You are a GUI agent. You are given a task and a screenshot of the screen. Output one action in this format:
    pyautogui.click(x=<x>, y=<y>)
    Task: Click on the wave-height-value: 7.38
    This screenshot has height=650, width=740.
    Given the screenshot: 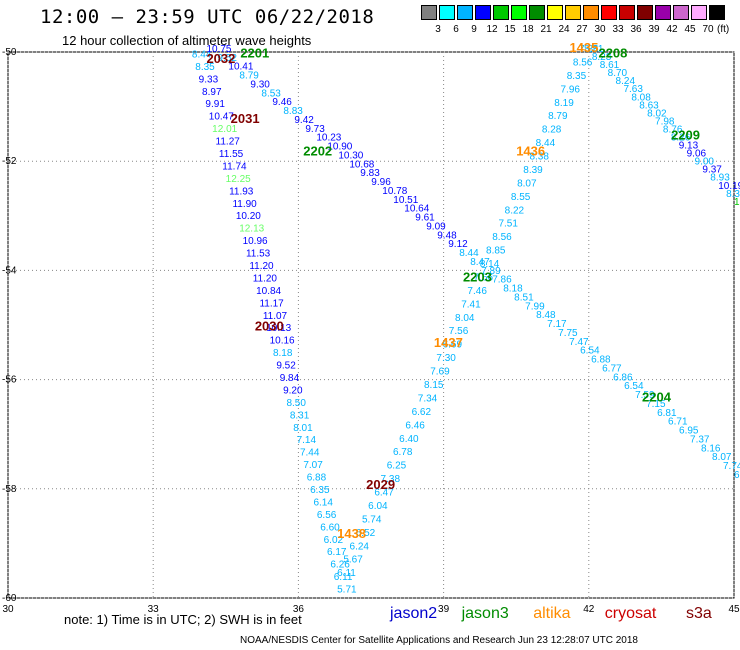 What is the action you would take?
    pyautogui.click(x=391, y=479)
    